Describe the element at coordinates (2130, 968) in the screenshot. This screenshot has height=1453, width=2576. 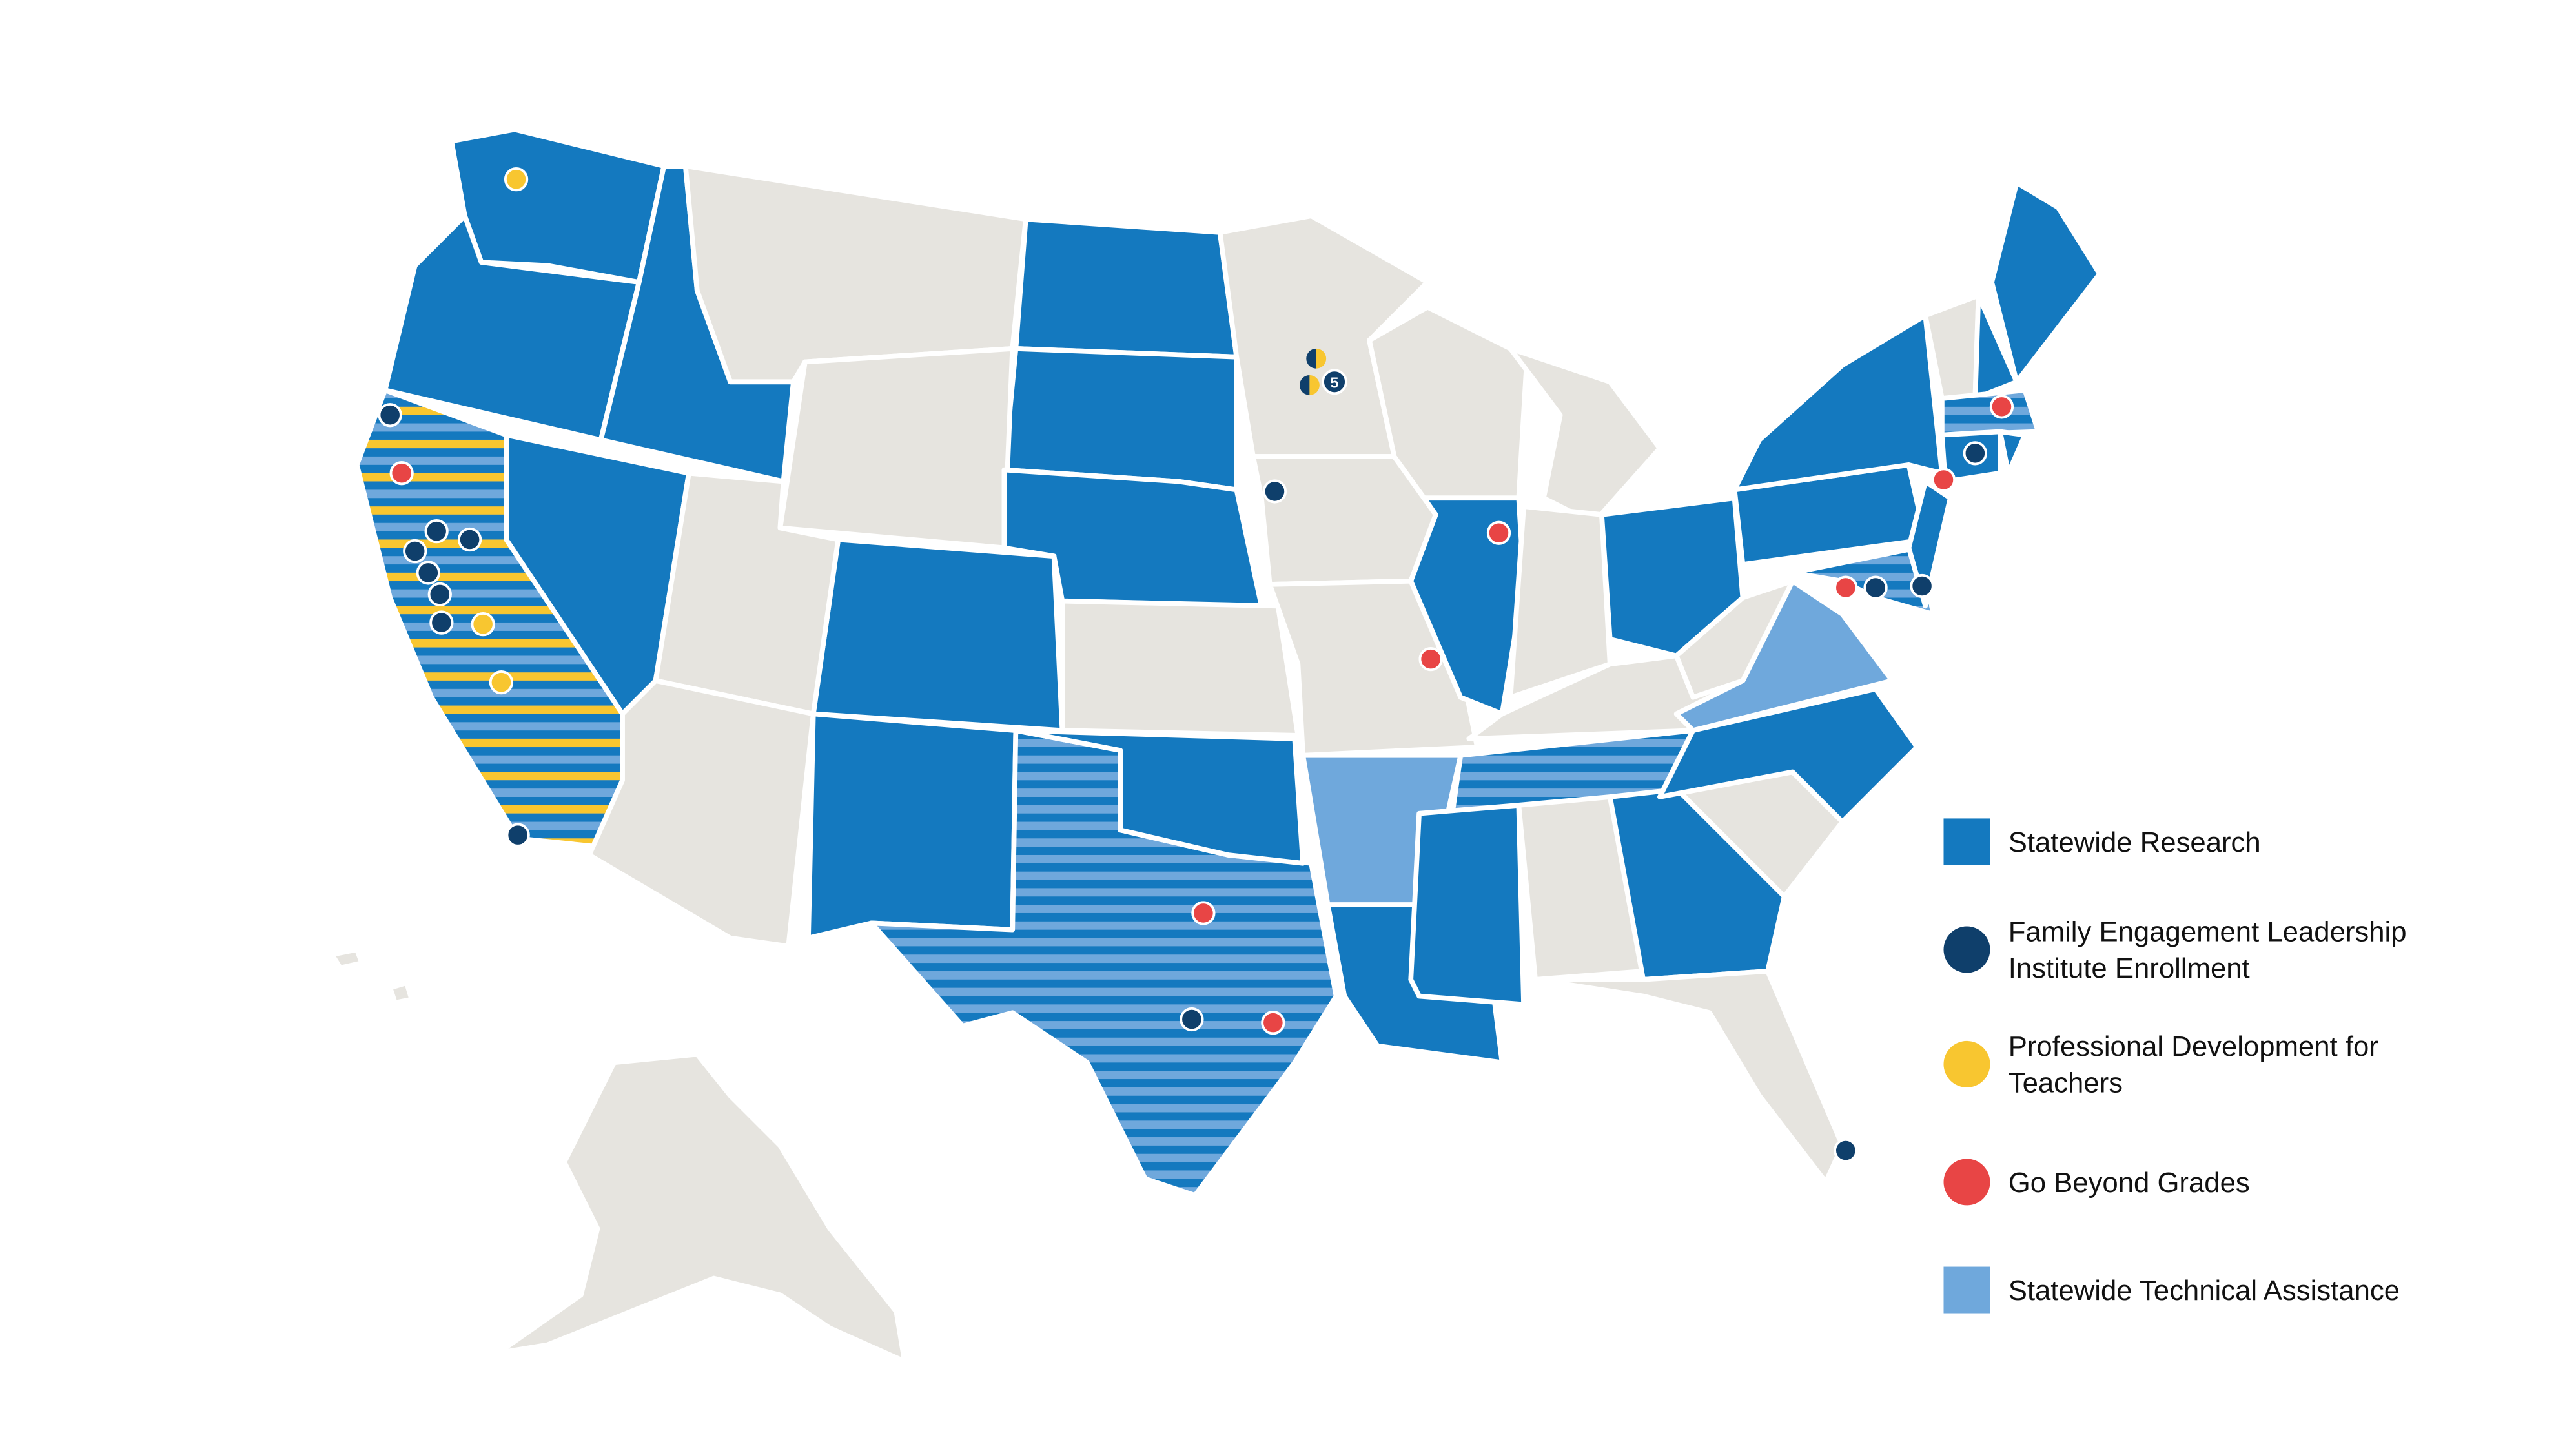
I see `legend-label: Institute Enrollment` at that location.